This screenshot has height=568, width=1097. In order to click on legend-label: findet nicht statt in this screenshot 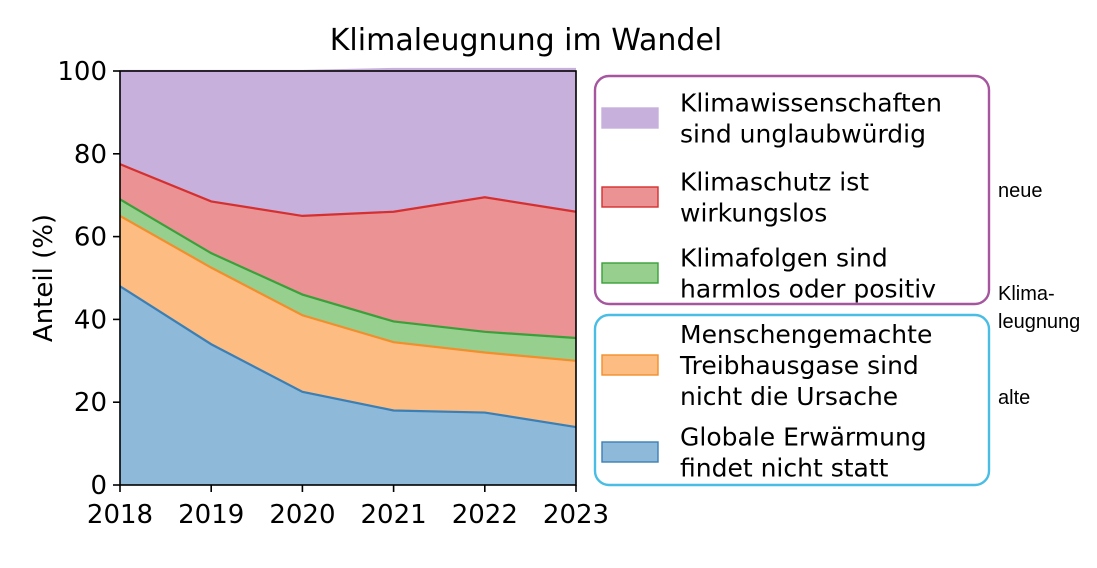, I will do `click(784, 468)`.